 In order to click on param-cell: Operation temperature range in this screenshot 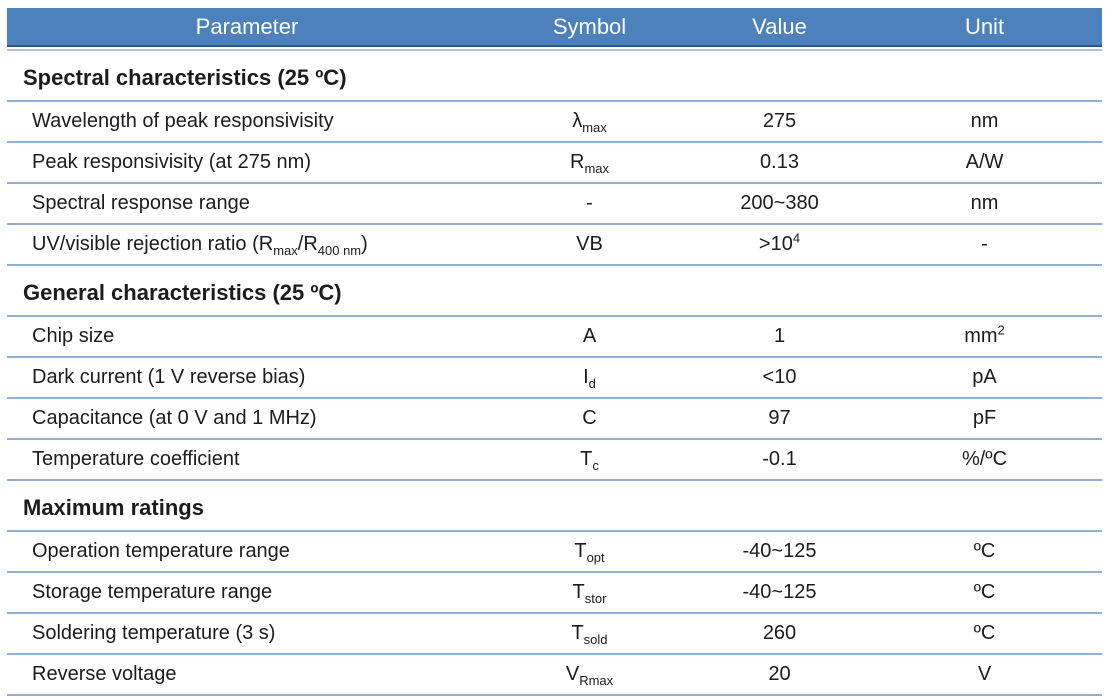, I will do `click(161, 551)`.